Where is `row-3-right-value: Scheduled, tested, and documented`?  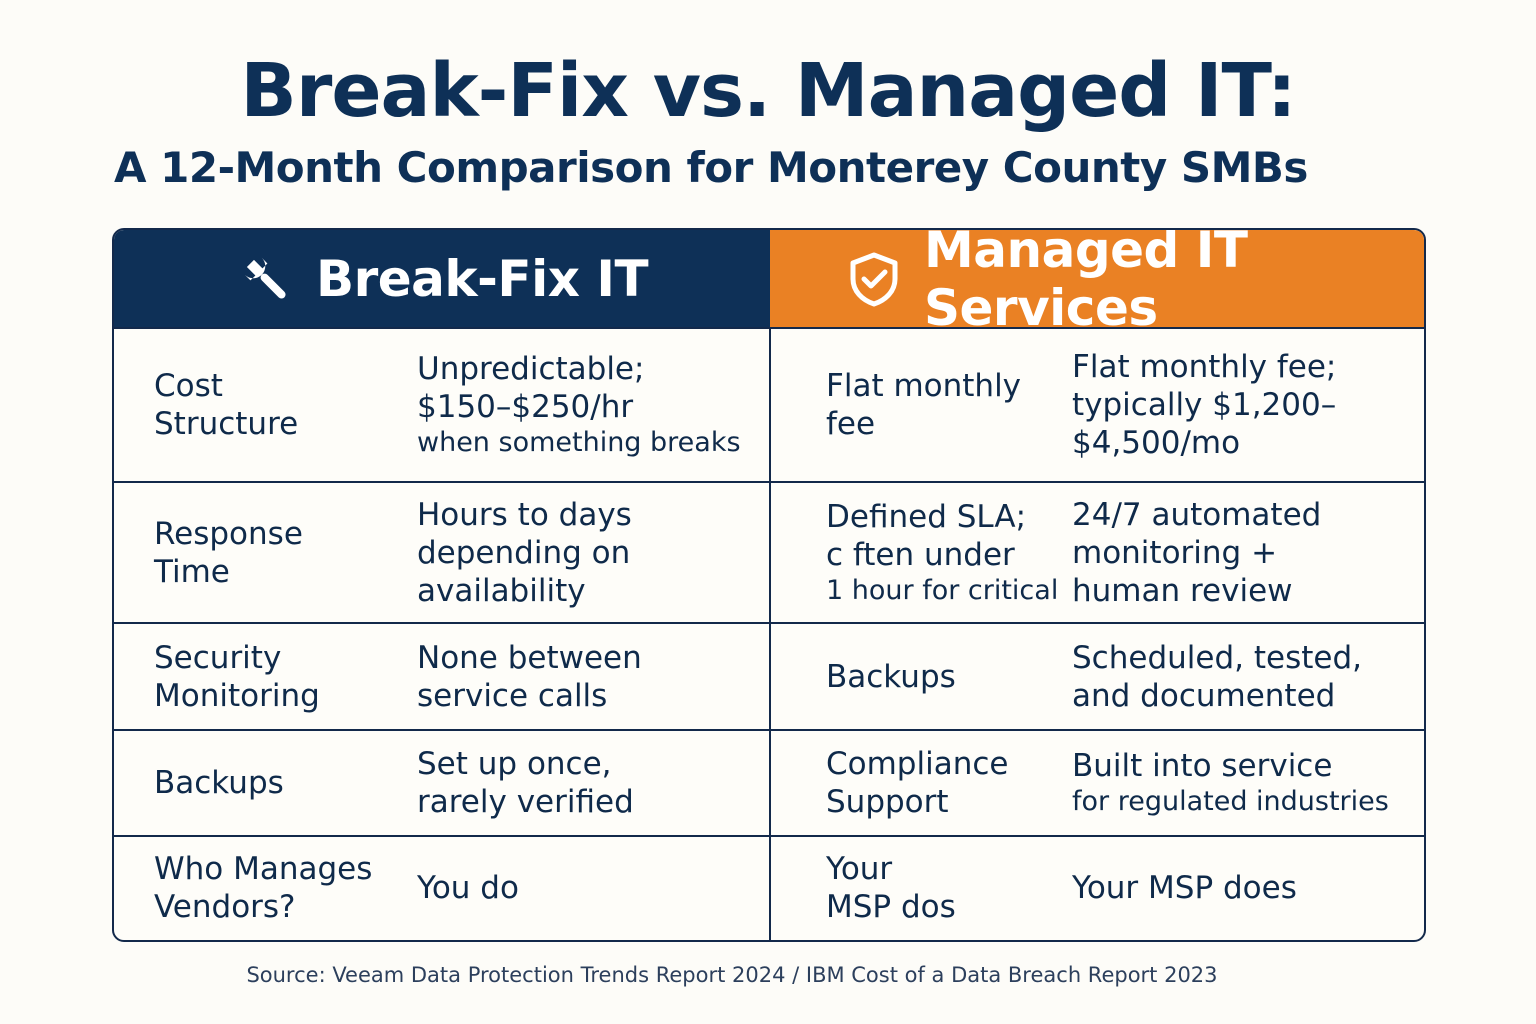
row-3-right-value: Scheduled, tested, and documented is located at coordinates (1217, 676).